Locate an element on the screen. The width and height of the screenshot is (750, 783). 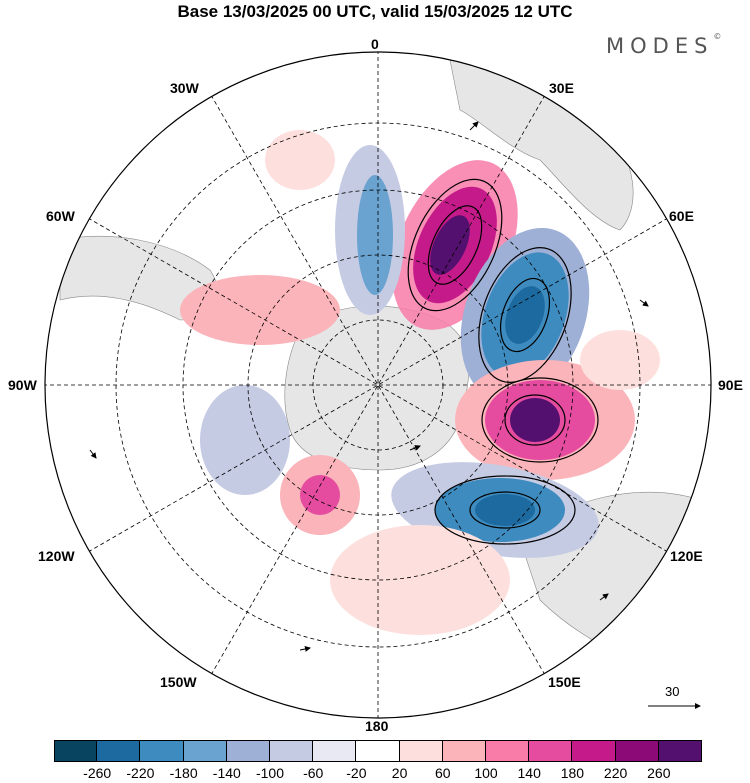
reference-vector-label: 30 is located at coordinates (672, 691).